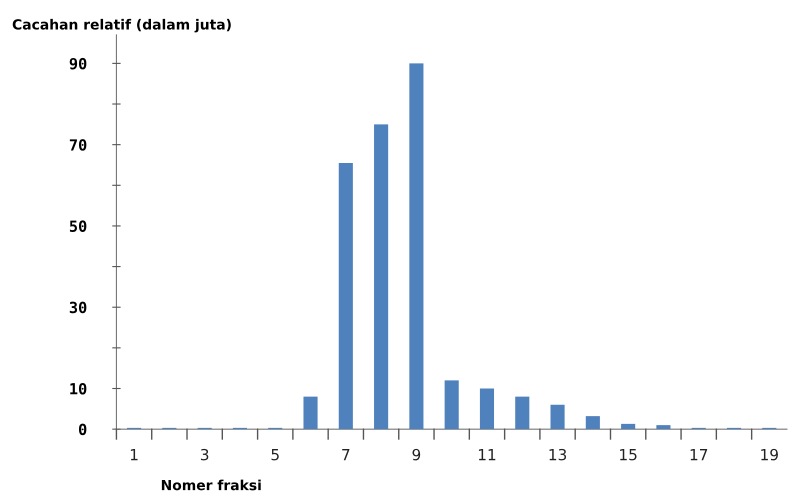  What do you see at coordinates (78, 64) in the screenshot?
I see `y-tick-label: 90` at bounding box center [78, 64].